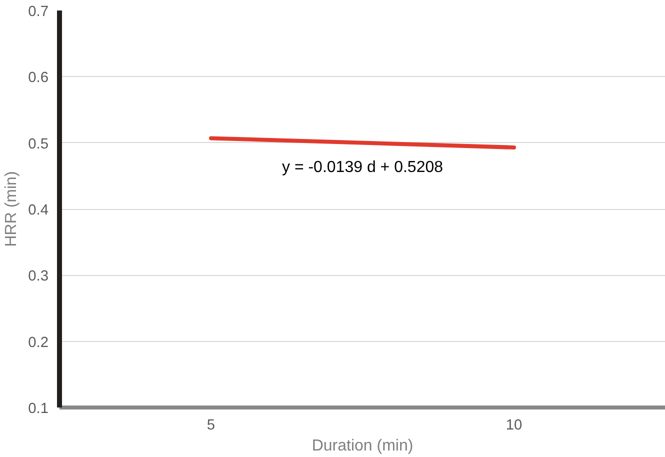 The image size is (665, 457). Describe the element at coordinates (38, 12) in the screenshot. I see `y-tick-label: 0.7` at that location.